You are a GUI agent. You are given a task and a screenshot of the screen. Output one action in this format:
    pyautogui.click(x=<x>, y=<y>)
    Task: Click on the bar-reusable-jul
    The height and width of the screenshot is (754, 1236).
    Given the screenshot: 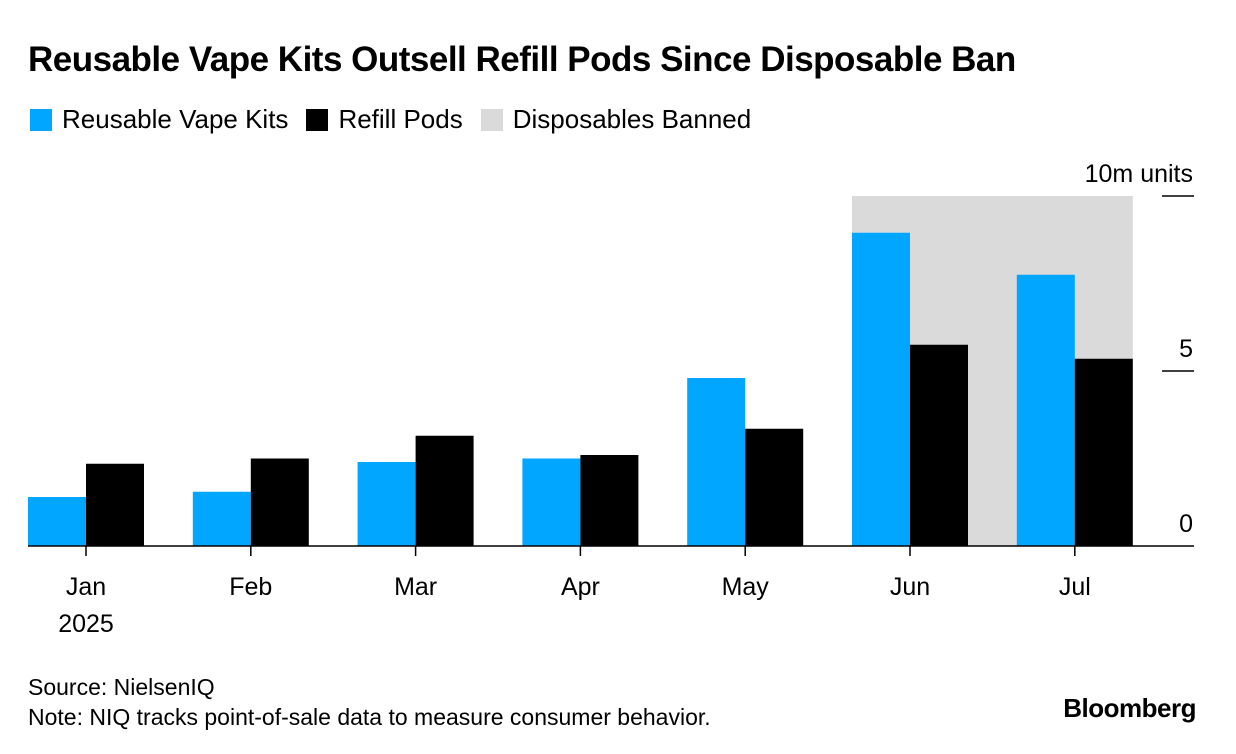 What is the action you would take?
    pyautogui.click(x=1045, y=410)
    